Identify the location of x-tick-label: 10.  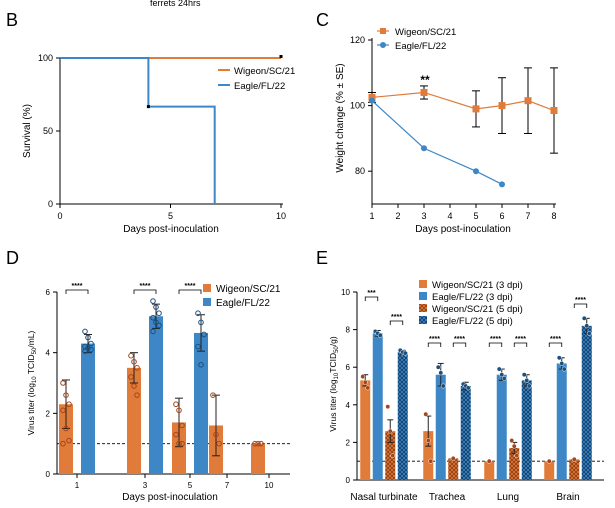
(269, 485).